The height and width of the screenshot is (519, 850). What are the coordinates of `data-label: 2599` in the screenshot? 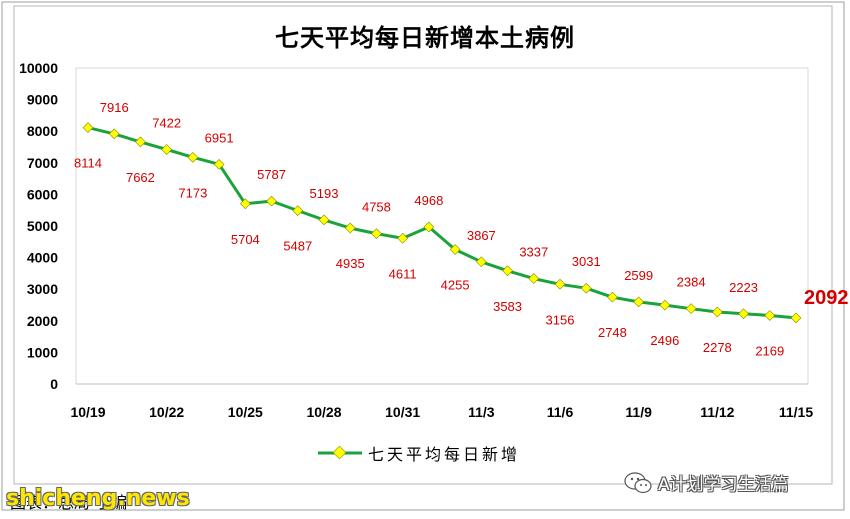 It's located at (638, 275).